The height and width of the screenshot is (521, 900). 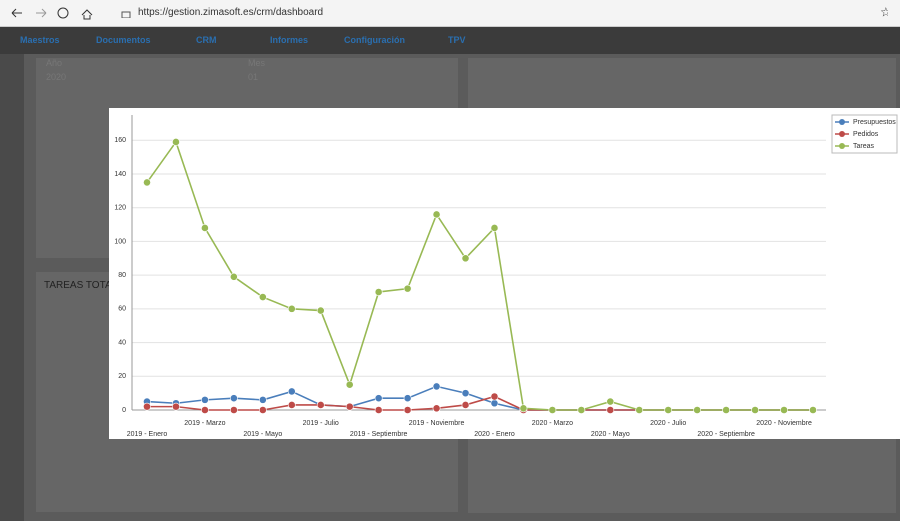 What do you see at coordinates (321, 423) in the screenshot?
I see `x-tick-label: 2019 - Julio` at bounding box center [321, 423].